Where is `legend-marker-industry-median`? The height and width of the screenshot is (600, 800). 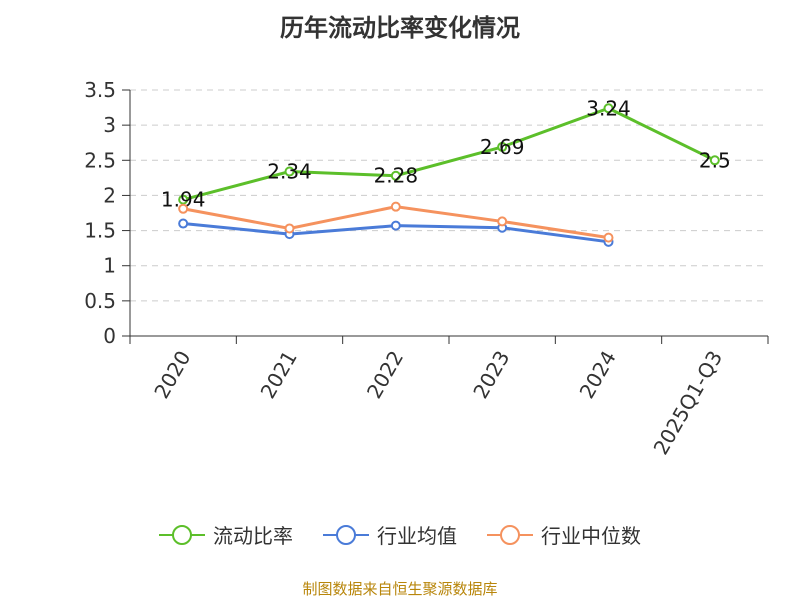 legend-marker-industry-median is located at coordinates (510, 534).